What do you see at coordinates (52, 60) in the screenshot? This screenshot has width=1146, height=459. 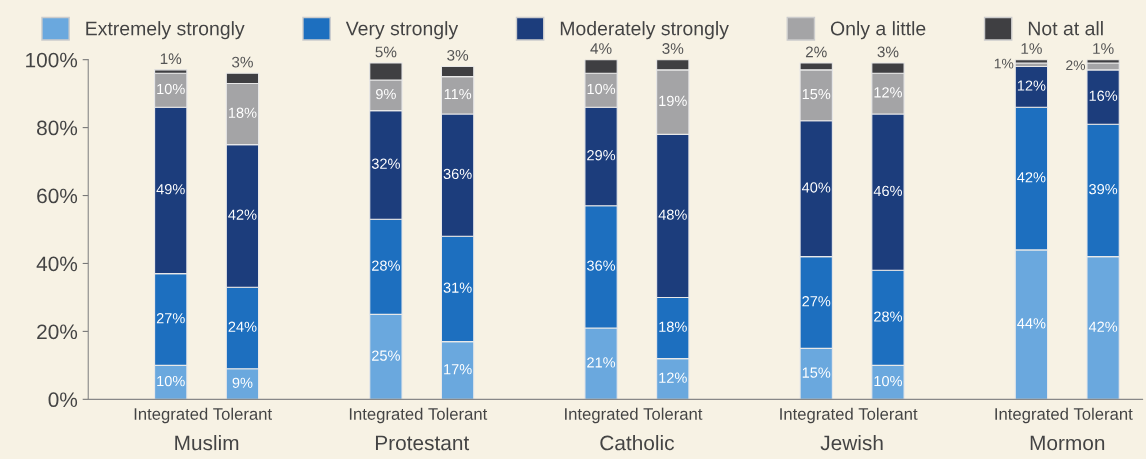 I see `y-tick-label: 100%` at bounding box center [52, 60].